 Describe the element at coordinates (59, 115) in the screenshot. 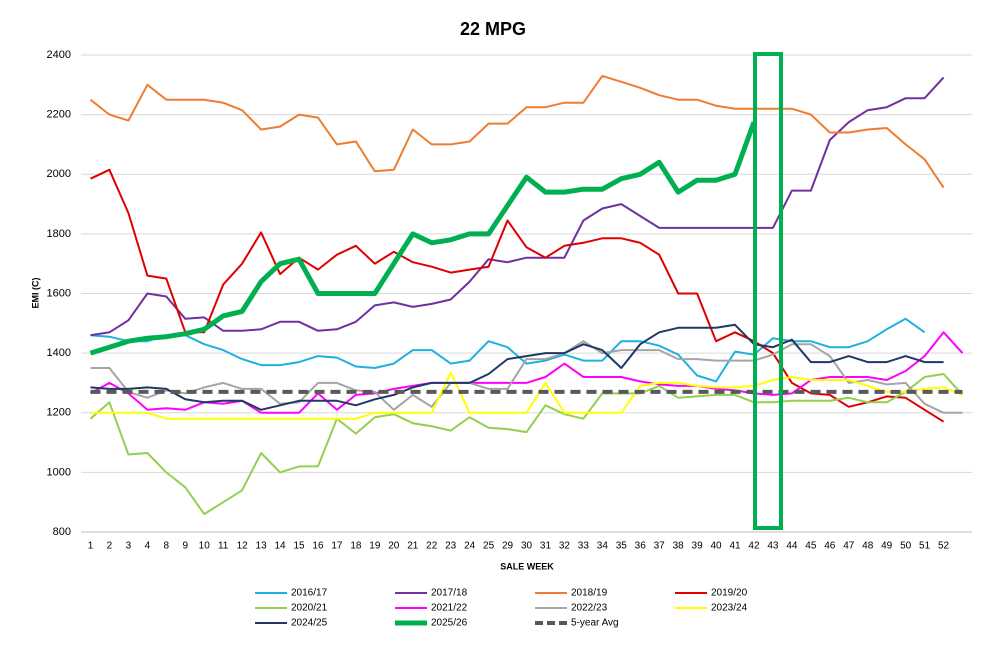

I see `y-tick-label: 2200` at that location.